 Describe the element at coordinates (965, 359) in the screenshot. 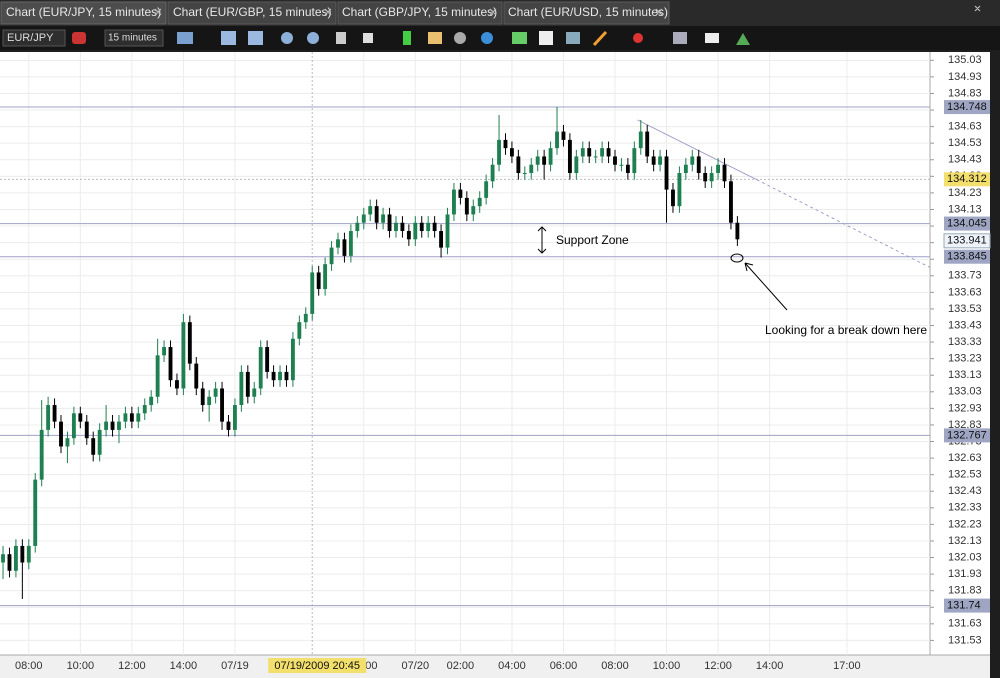

I see `y-tick-label: 133.23` at that location.